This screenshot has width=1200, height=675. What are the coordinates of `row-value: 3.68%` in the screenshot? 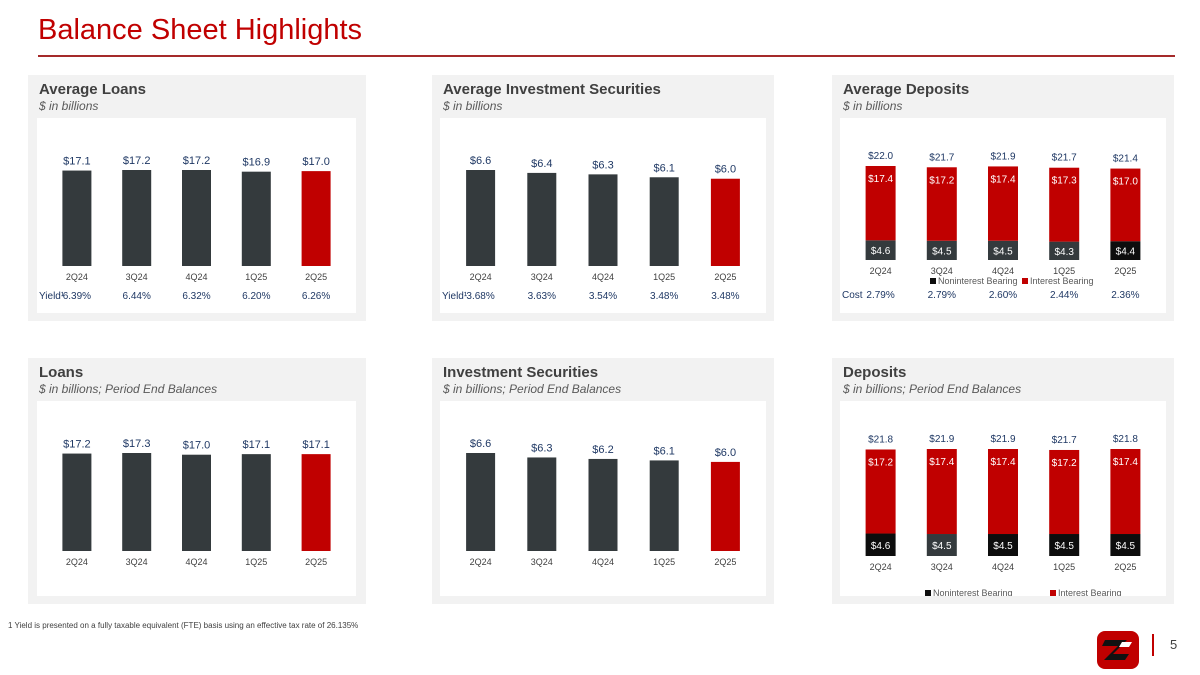 It's located at (480, 296).